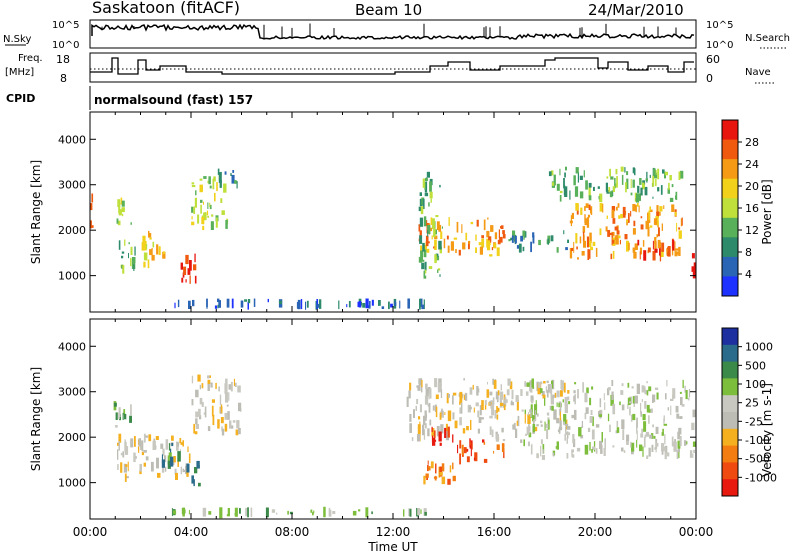 The image size is (800, 554). What do you see at coordinates (389, 31) in the screenshot?
I see `noise-search-spikes` at bounding box center [389, 31].